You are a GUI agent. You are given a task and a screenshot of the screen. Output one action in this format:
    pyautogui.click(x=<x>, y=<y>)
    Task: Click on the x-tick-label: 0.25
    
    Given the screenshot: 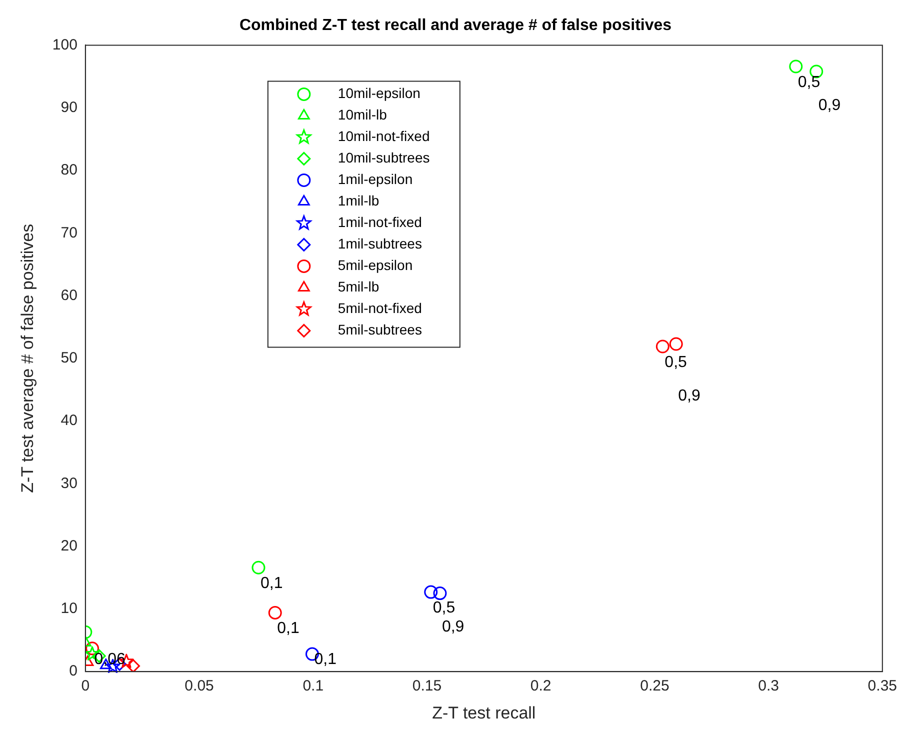 What is the action you would take?
    pyautogui.click(x=655, y=686)
    